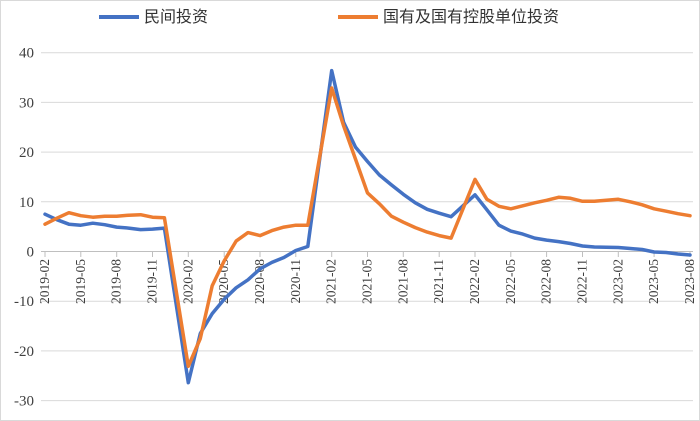  Describe the element at coordinates (582, 281) in the screenshot. I see `x-tick-label-2022-11: 2022-11` at that location.